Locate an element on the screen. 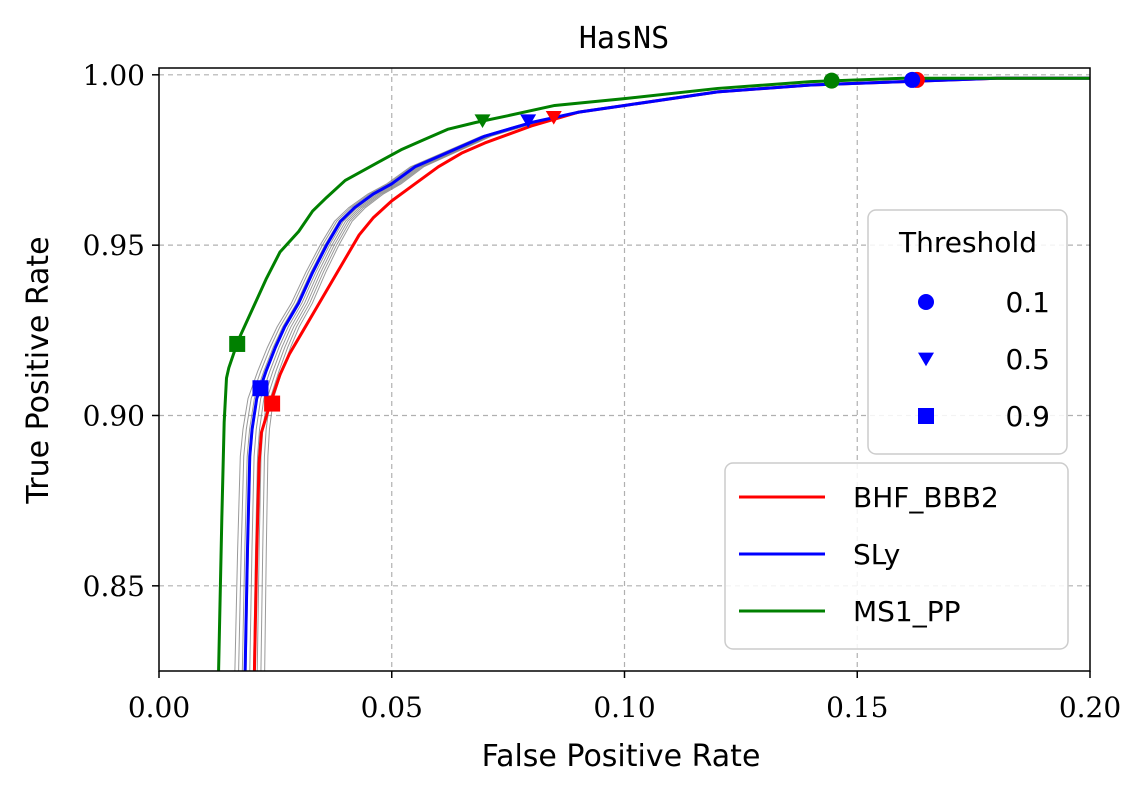 The height and width of the screenshot is (795, 1145). y-tick-label: 0.85 is located at coordinates (114, 586).